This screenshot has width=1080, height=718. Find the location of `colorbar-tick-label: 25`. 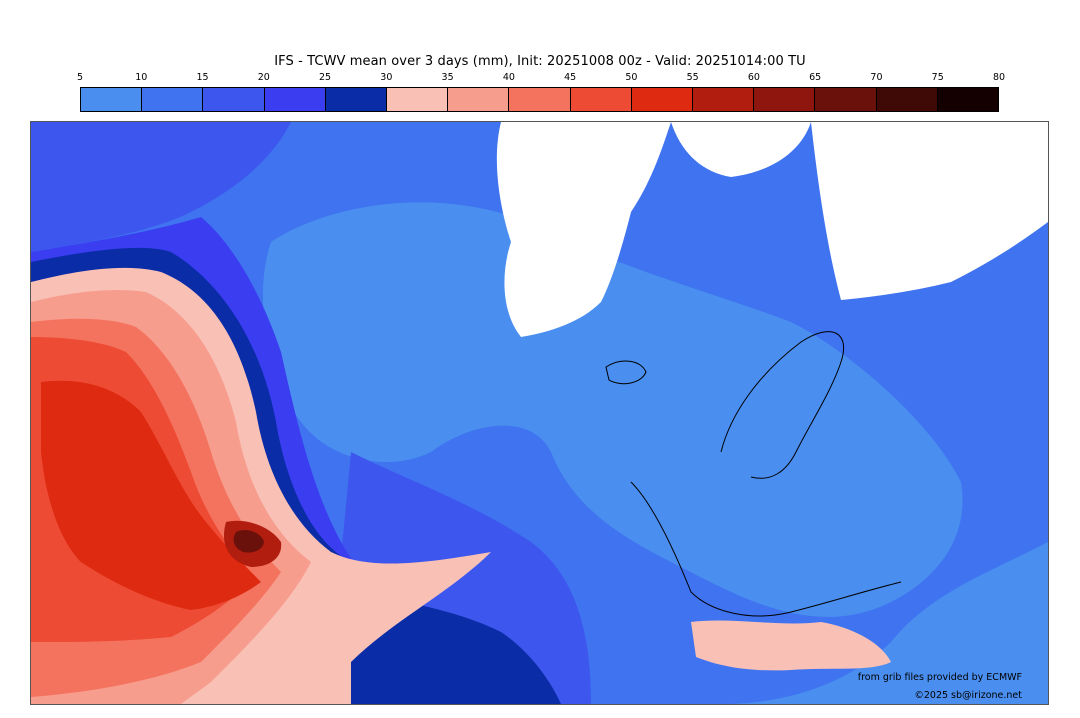

colorbar-tick-label: 25 is located at coordinates (325, 77).